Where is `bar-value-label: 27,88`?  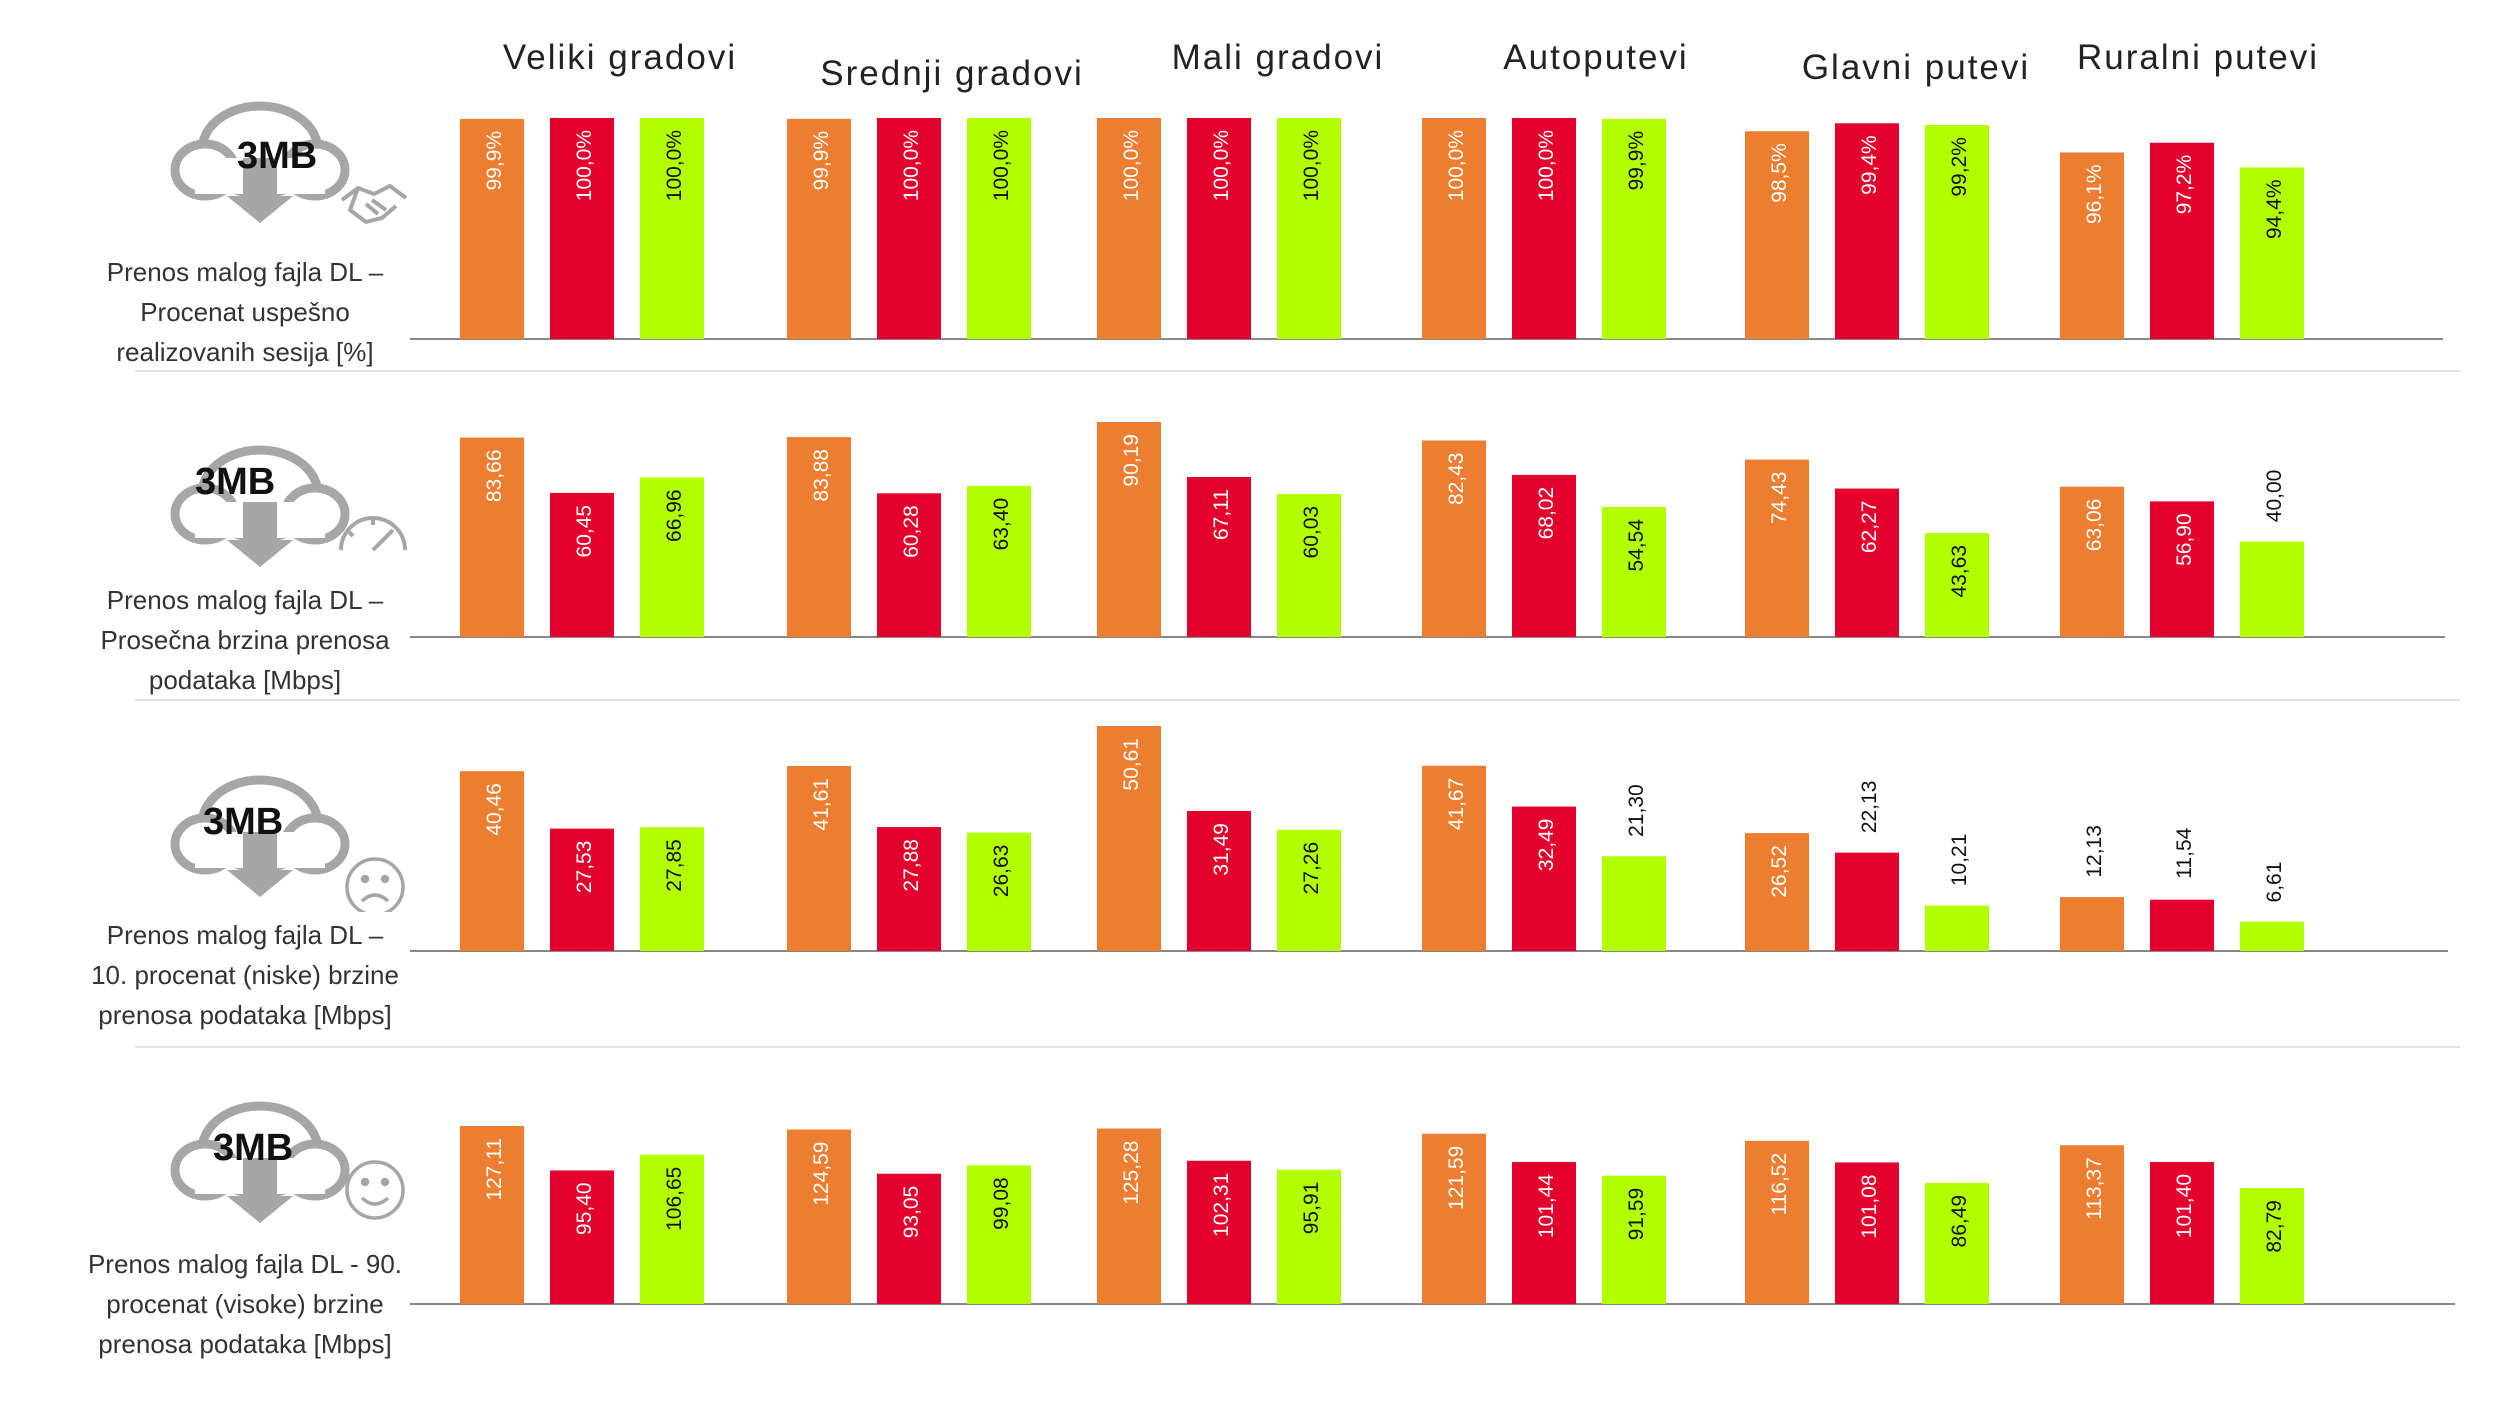 bar-value-label: 27,88 is located at coordinates (911, 865).